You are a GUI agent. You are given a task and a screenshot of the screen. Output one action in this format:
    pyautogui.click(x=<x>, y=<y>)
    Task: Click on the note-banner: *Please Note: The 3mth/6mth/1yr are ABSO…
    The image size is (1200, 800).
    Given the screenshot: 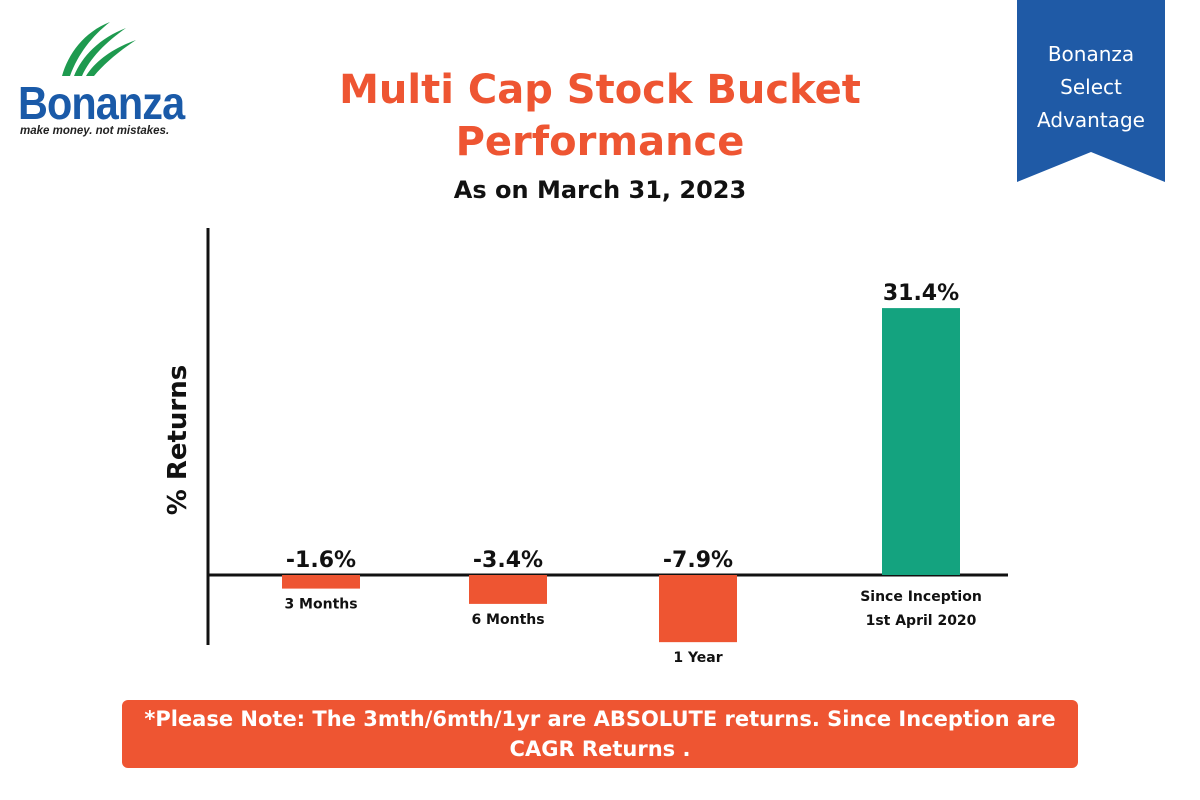 What is the action you would take?
    pyautogui.click(x=600, y=734)
    